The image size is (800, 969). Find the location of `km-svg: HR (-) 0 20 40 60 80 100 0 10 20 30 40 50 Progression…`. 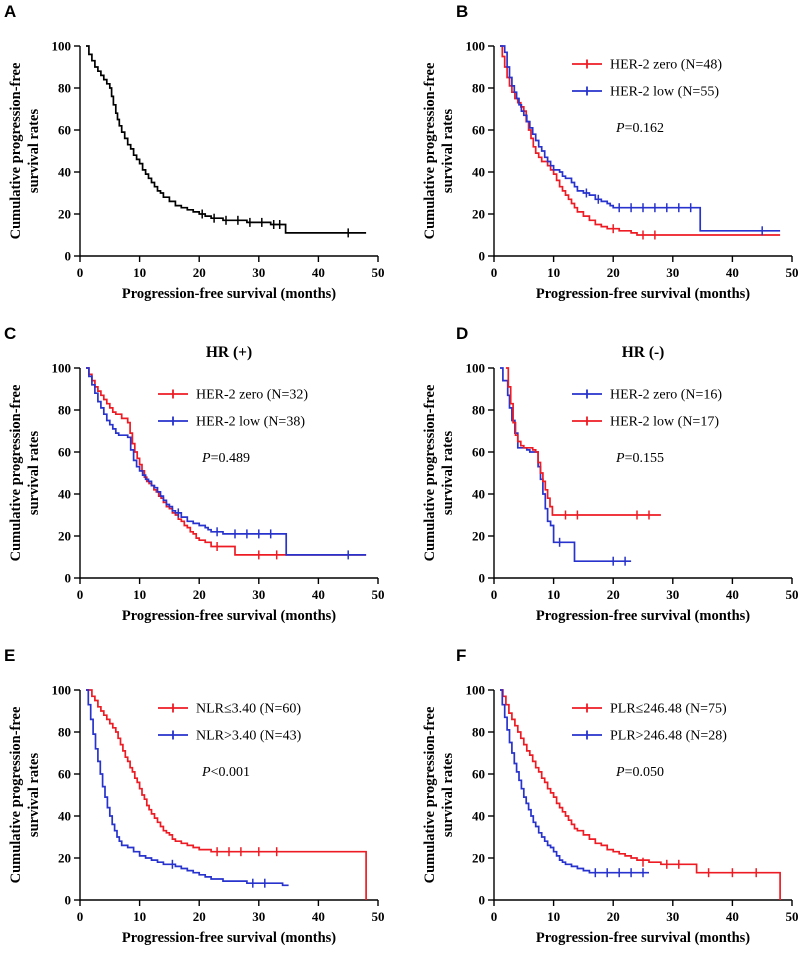

km-svg: HR (-) 0 20 40 60 80 100 0 10 20 30 40 50 Progression… is located at coordinates (610, 484).